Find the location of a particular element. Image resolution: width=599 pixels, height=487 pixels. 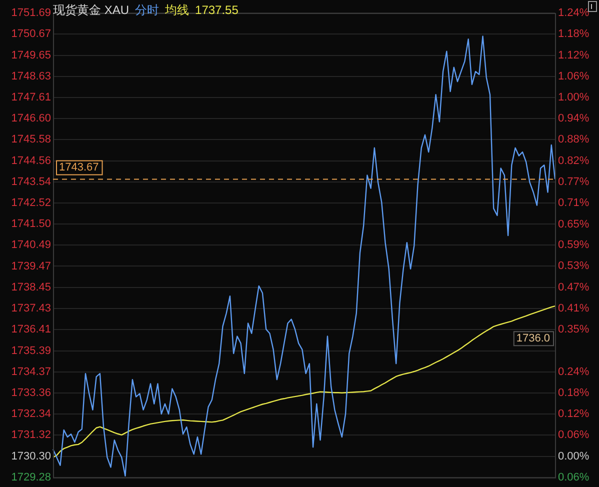

y-tick-label: 1747.61 is located at coordinates (31, 98).